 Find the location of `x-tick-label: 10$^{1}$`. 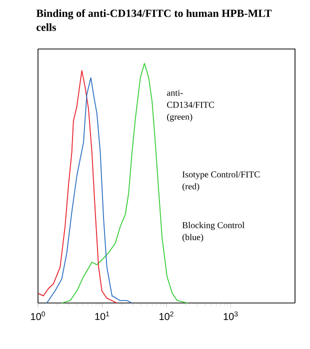

x-tick-label: 10$^{1}$ is located at coordinates (102, 316).